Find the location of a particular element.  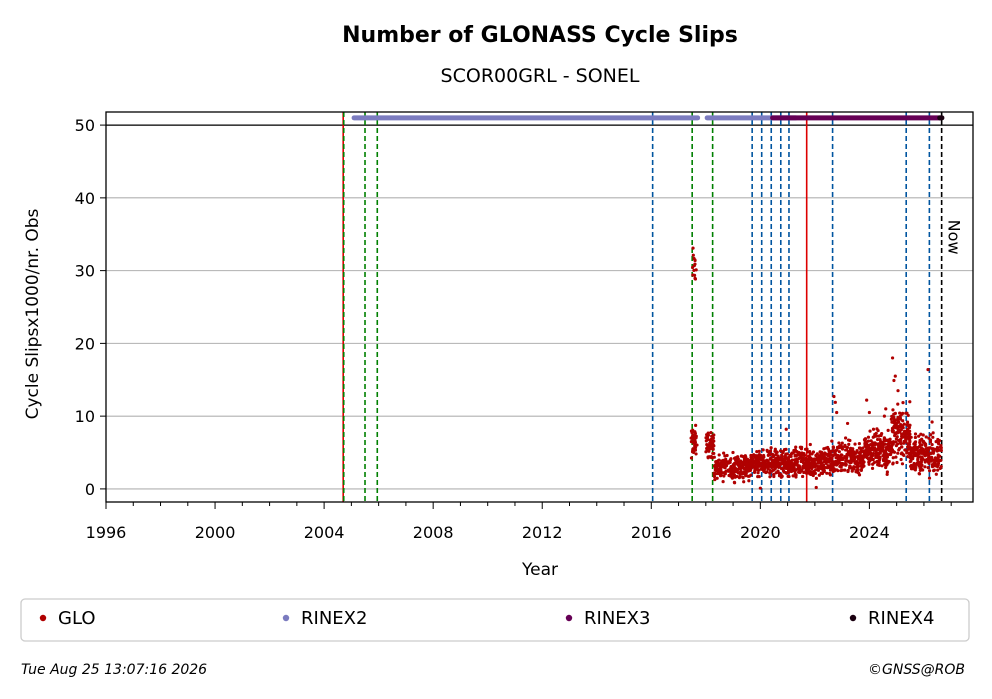

x-tick-label: 2016 is located at coordinates (651, 532).